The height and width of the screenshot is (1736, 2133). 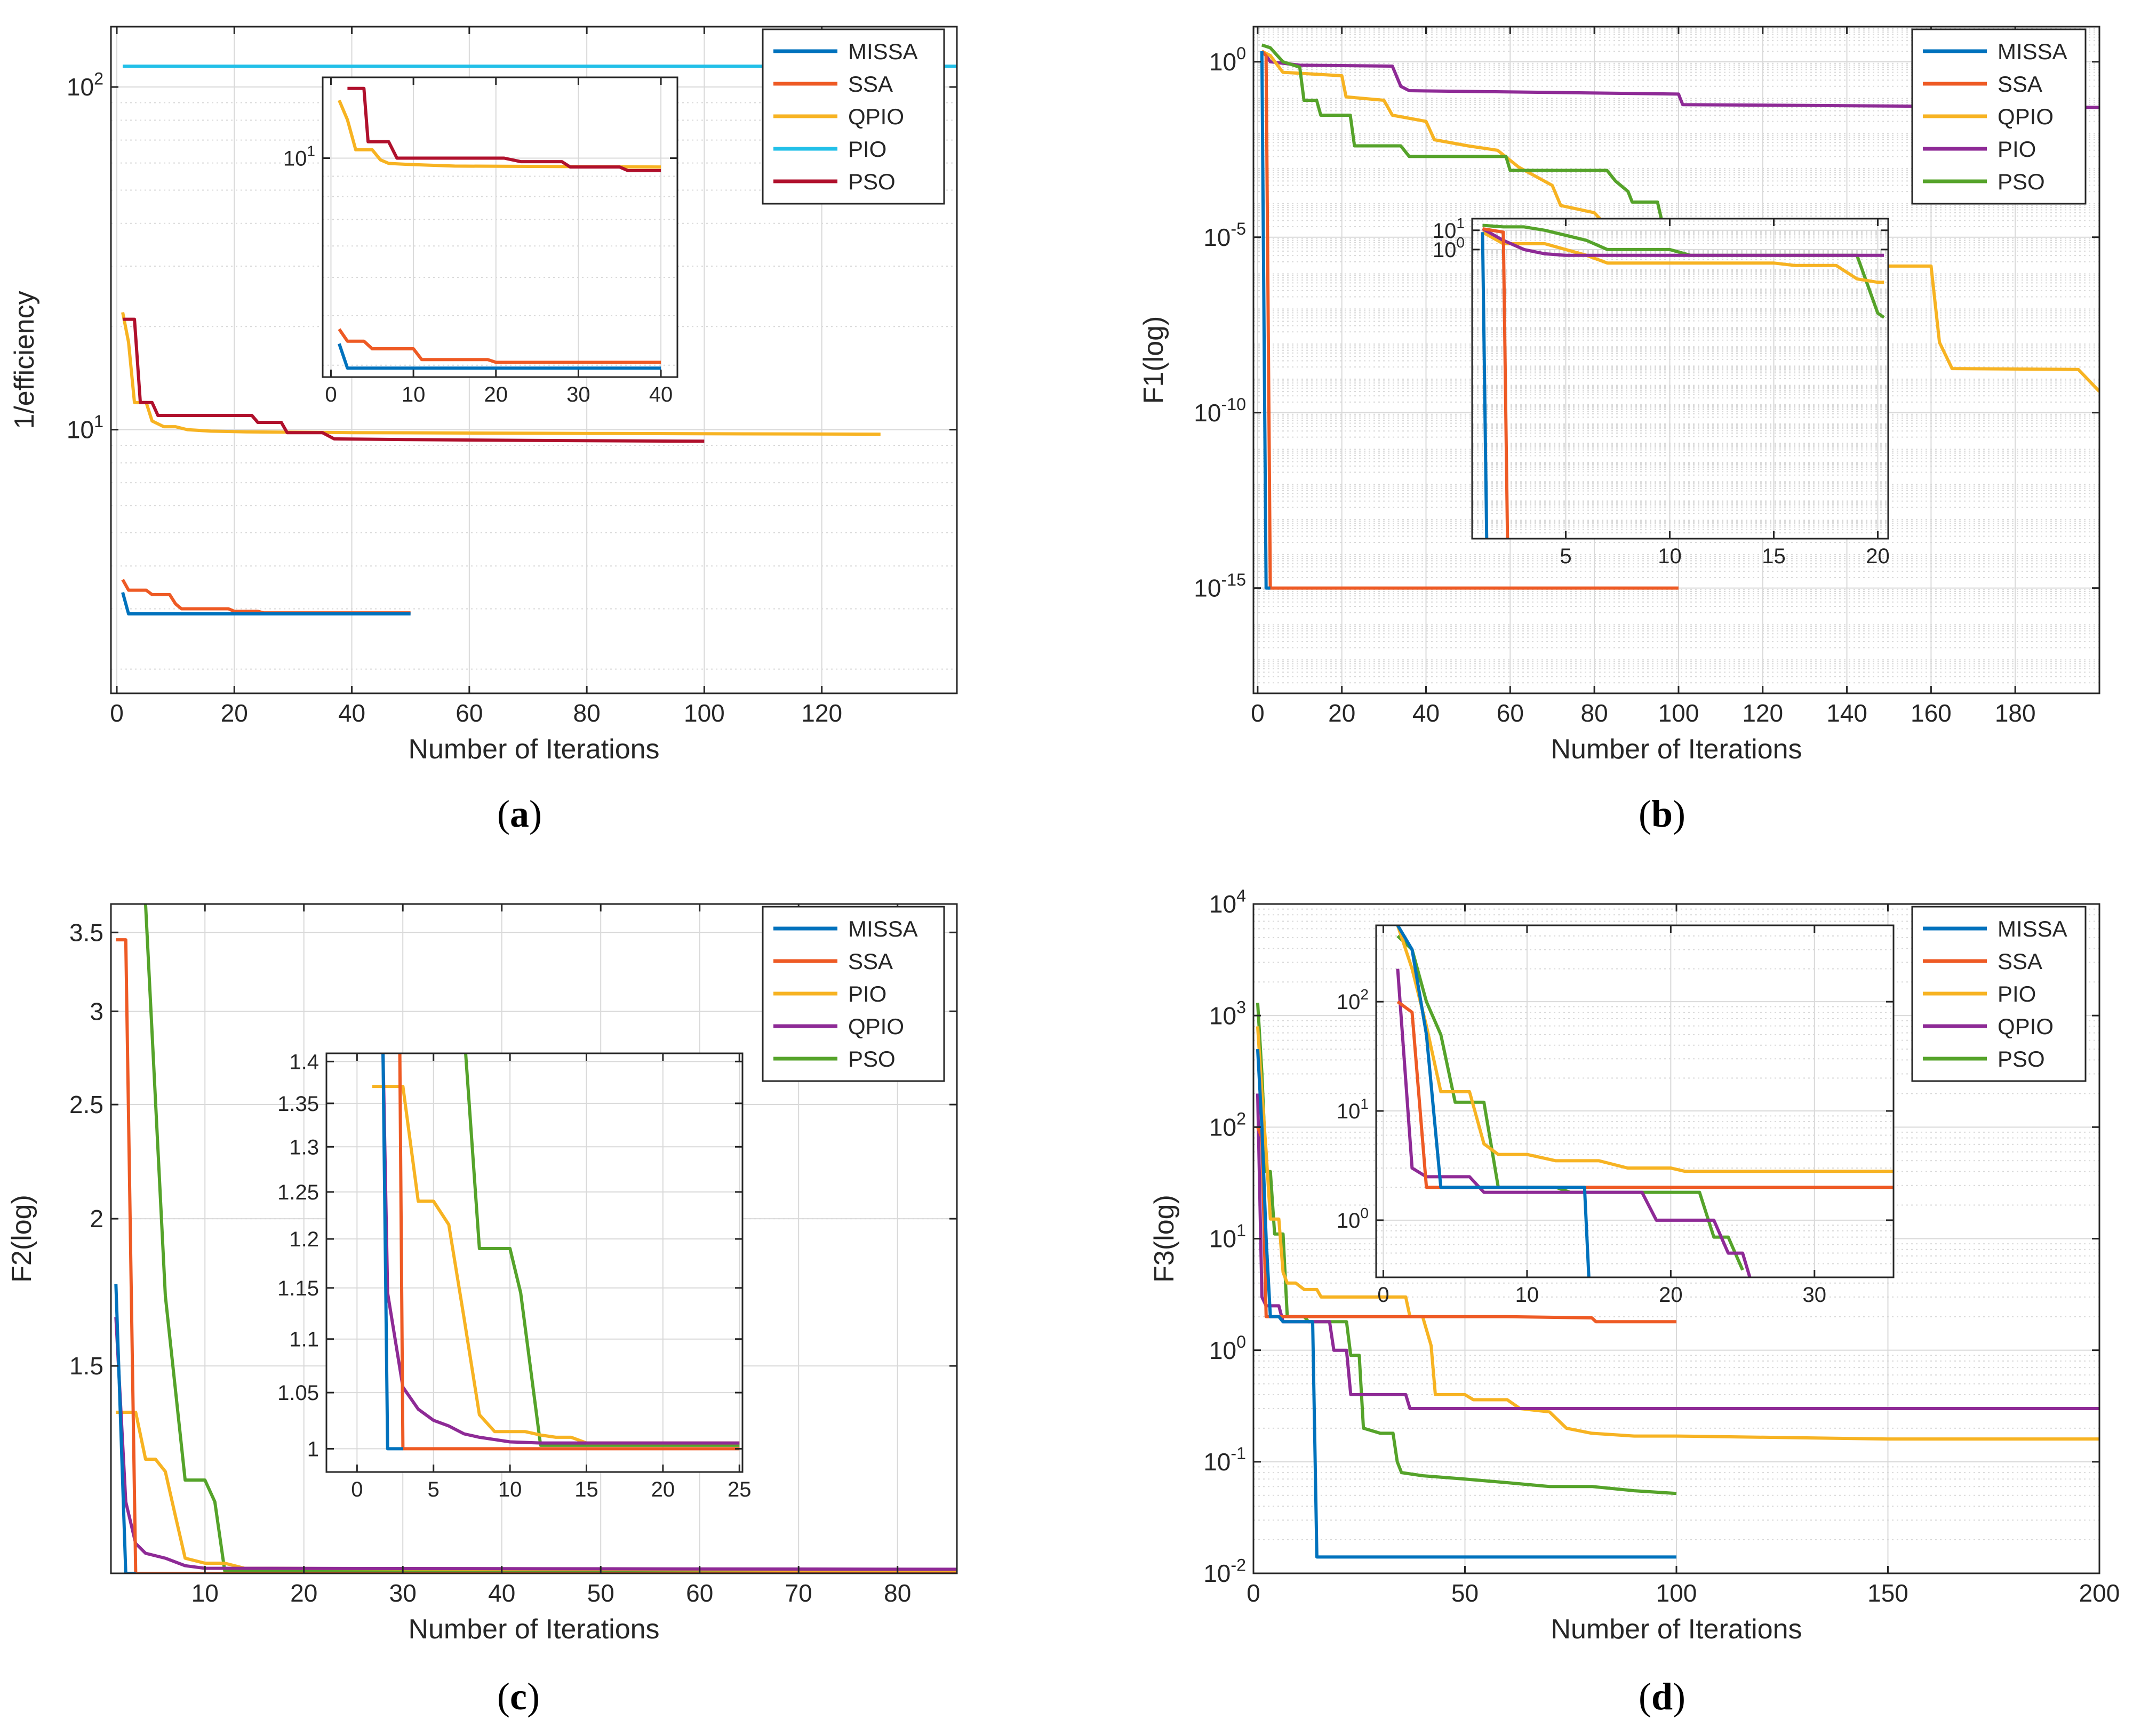 What do you see at coordinates (298, 1288) in the screenshot?
I see `ytick-label: 1.15` at bounding box center [298, 1288].